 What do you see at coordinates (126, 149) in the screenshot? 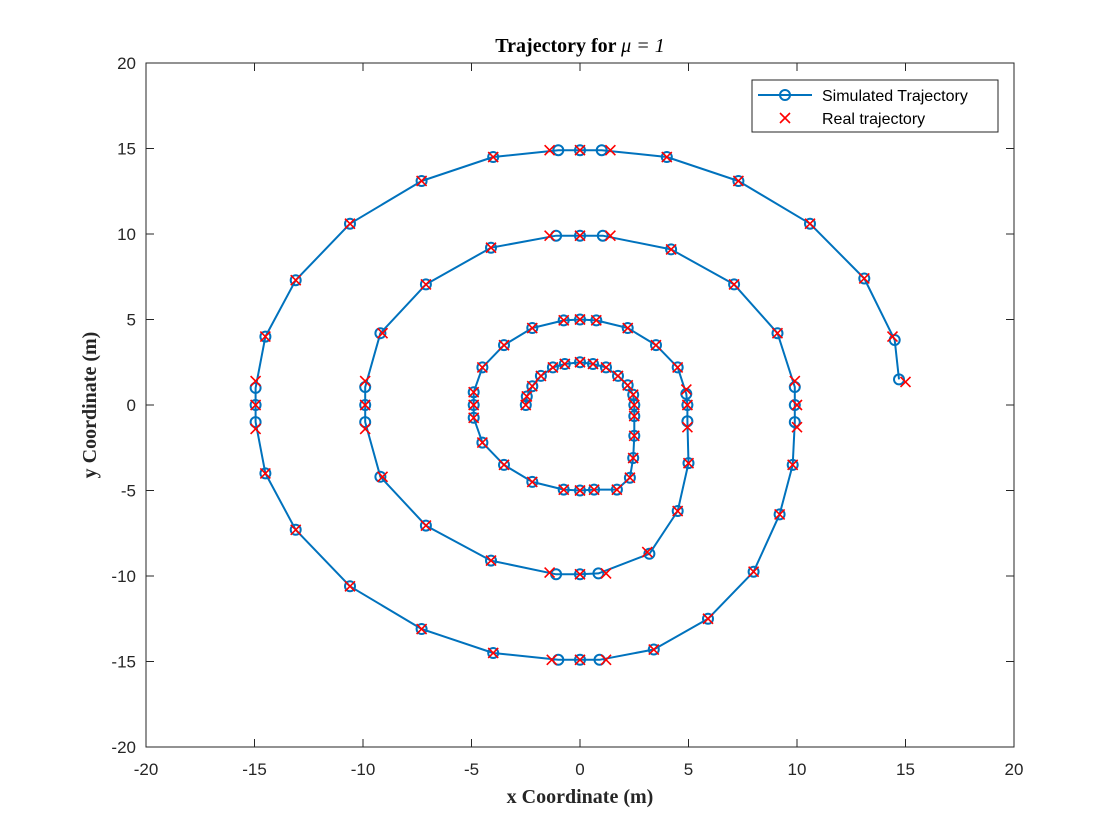
I see `y-tick-label: 15` at bounding box center [126, 149].